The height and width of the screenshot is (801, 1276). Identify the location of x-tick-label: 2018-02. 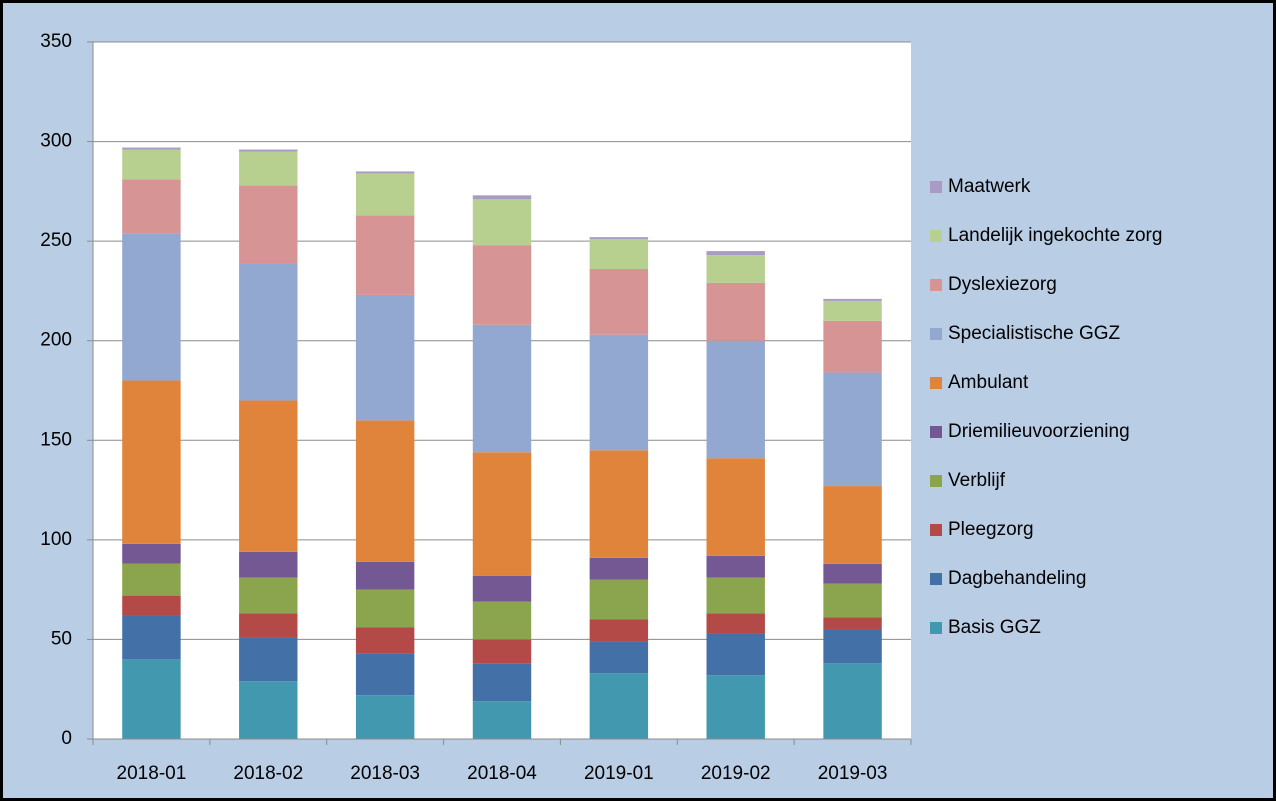
(268, 773).